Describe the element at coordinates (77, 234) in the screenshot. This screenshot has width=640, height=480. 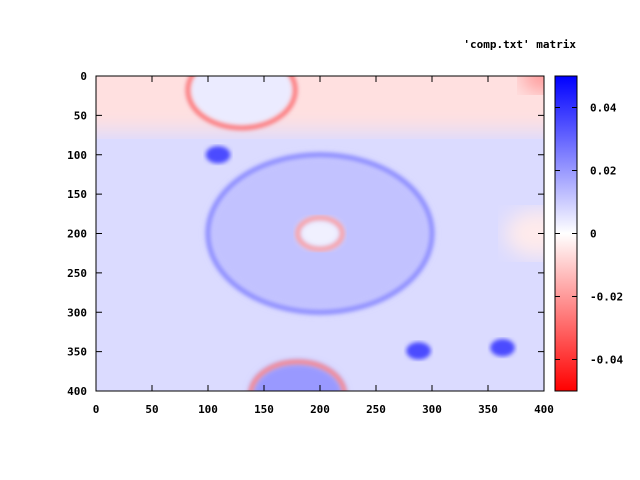
I see `y-tick-label: 200` at that location.